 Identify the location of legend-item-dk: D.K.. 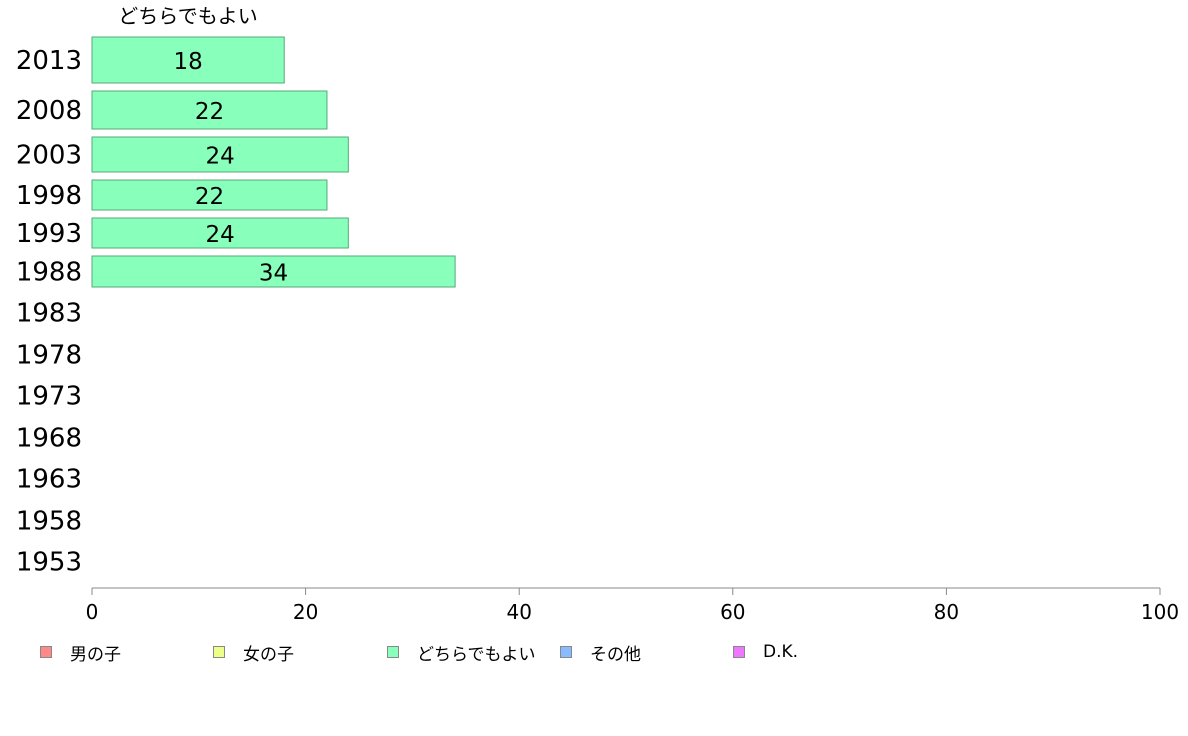
(765, 652).